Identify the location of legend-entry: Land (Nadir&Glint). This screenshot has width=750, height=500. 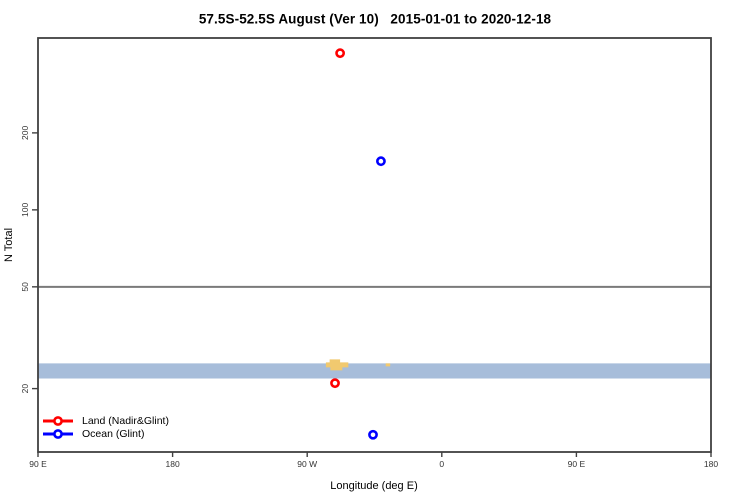
(105, 421).